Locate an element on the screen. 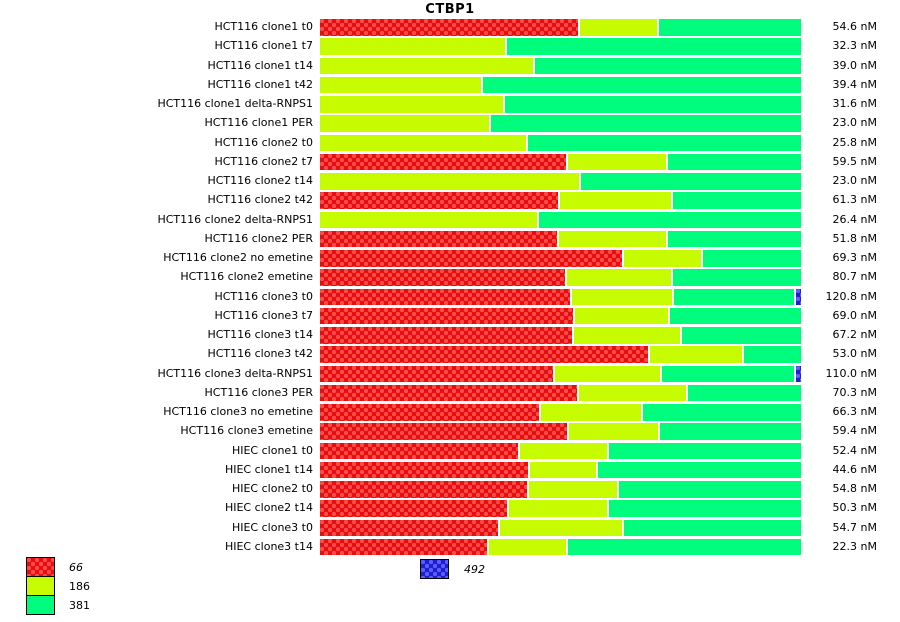 This screenshot has width=900, height=622. chart-row: HCT116 clone1 t14 39.0 nM is located at coordinates (450, 67).